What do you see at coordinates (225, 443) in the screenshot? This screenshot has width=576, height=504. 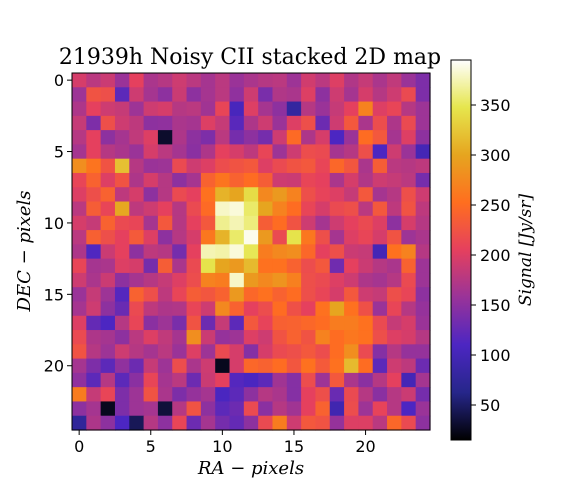 I see `x-axis-ticks: 0 5 10 15 20` at bounding box center [225, 443].